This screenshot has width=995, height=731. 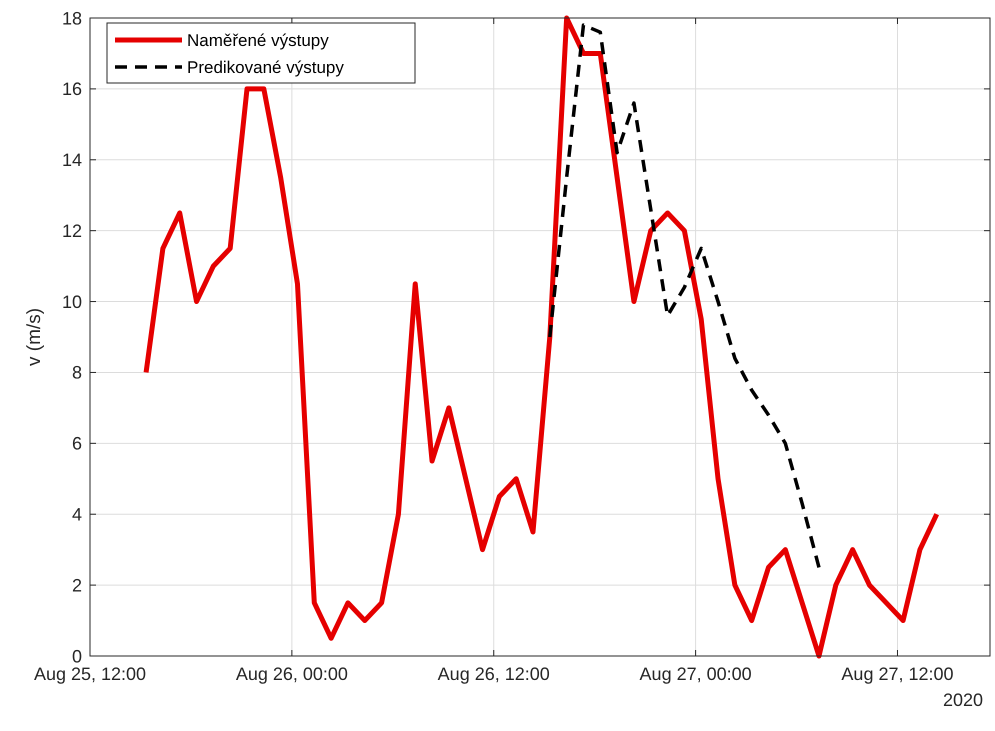 I want to click on y-tick-label: 18, so click(x=72, y=18).